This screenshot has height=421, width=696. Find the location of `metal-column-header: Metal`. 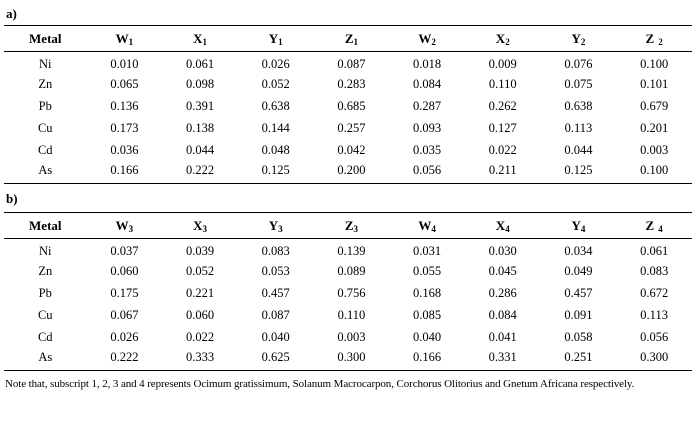

metal-column-header: Metal is located at coordinates (45, 225).